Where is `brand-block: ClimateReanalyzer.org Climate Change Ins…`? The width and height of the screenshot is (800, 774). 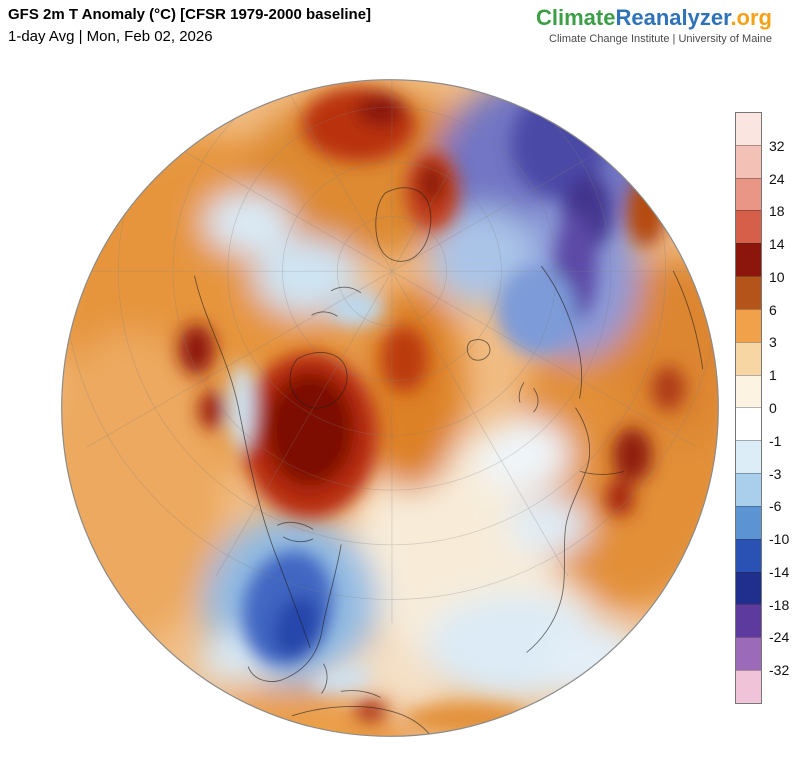
brand-block: ClimateReanalyzer.org Climate Change Ins… is located at coordinates (654, 26).